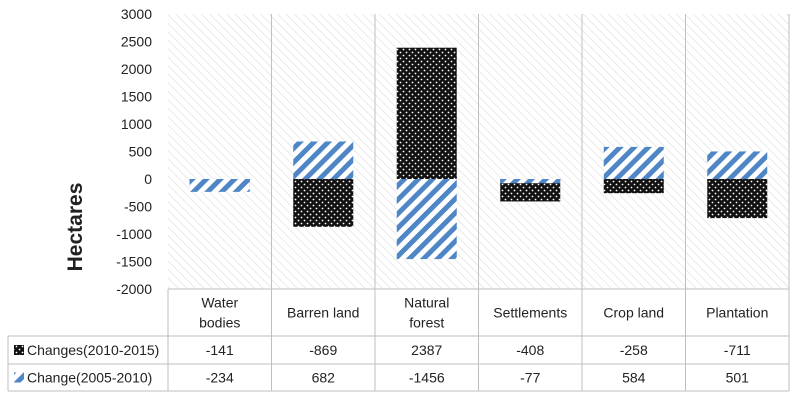 The image size is (800, 406). Describe the element at coordinates (633, 313) in the screenshot. I see `category-label: Crop land` at that location.